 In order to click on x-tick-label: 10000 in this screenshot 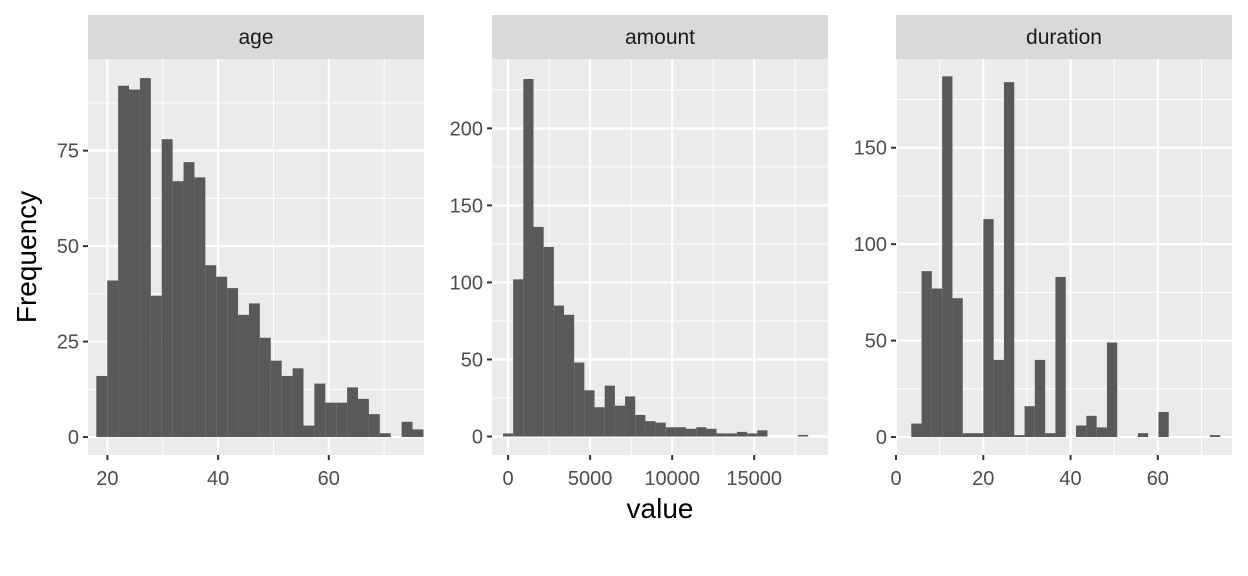, I will do `click(672, 479)`.